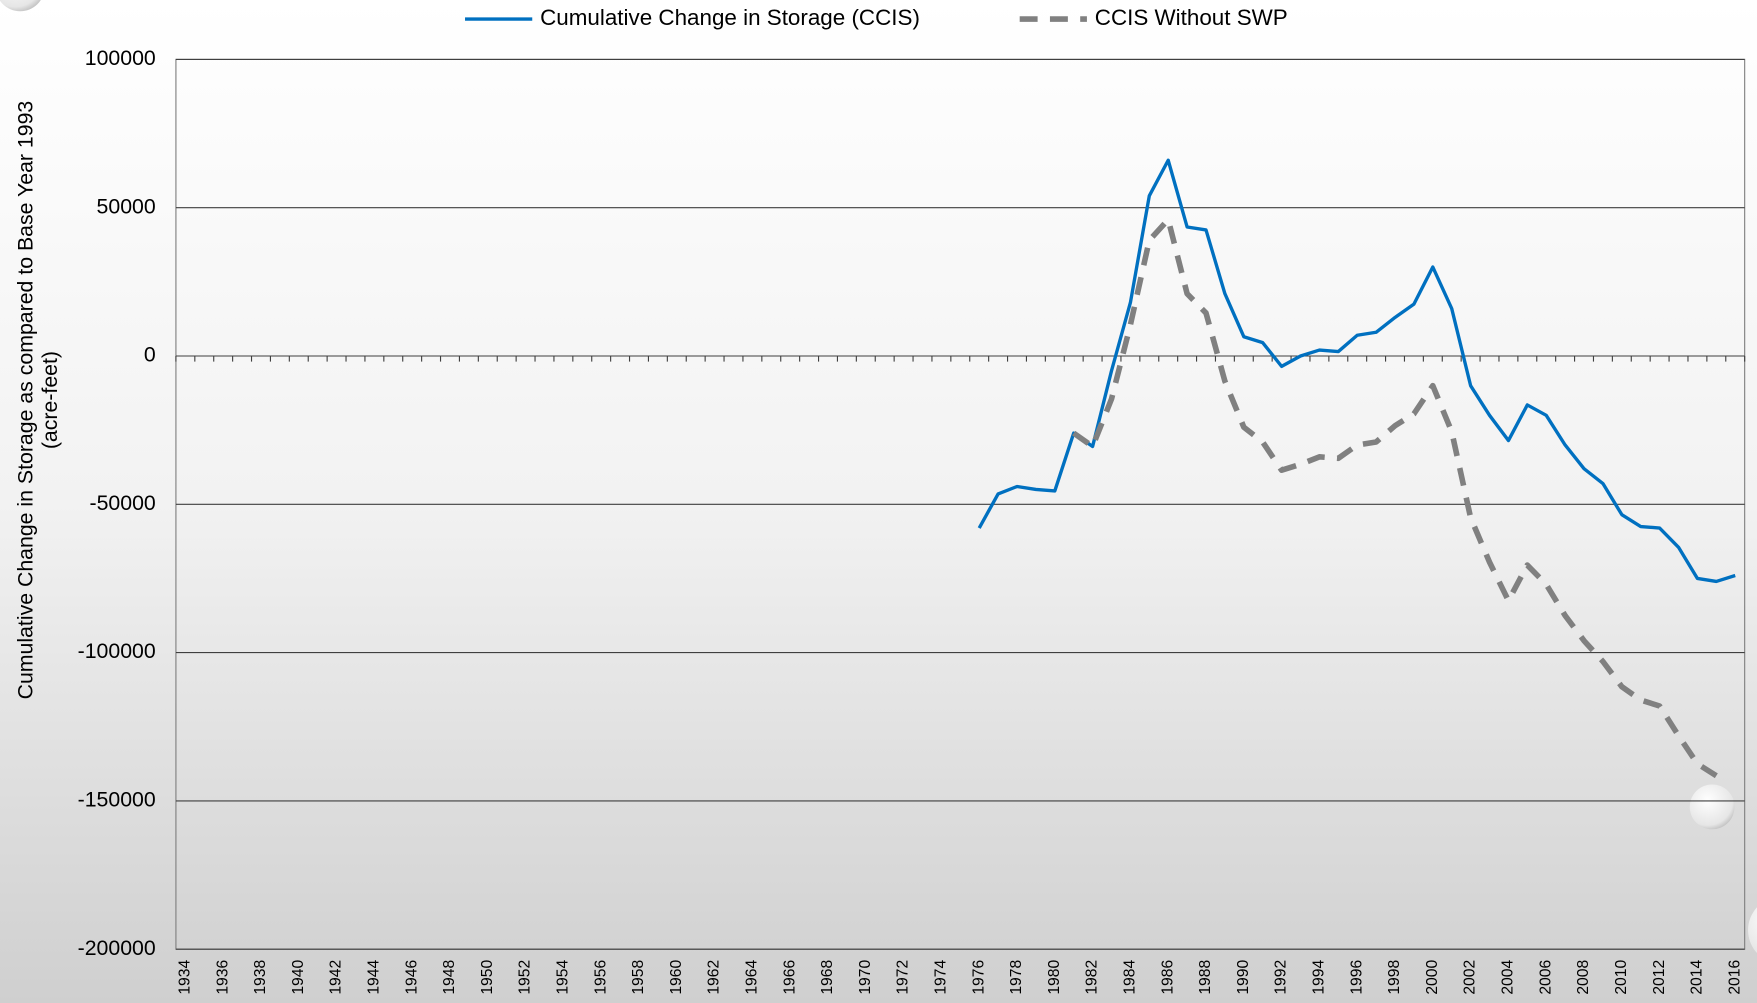 The image size is (1757, 1003). I want to click on x-tick-label: 1984, so click(1130, 977).